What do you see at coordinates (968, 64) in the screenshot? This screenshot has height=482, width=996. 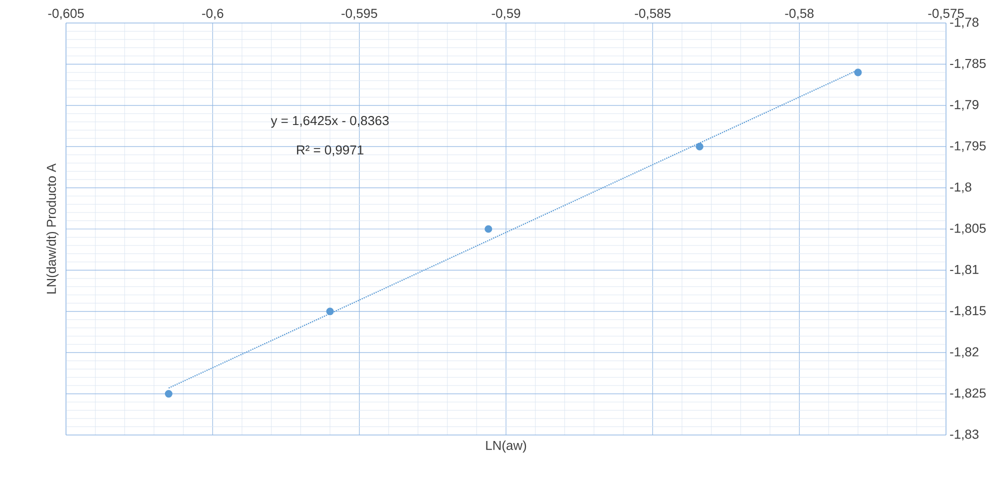 I see `y-tick-label: -1,785` at bounding box center [968, 64].